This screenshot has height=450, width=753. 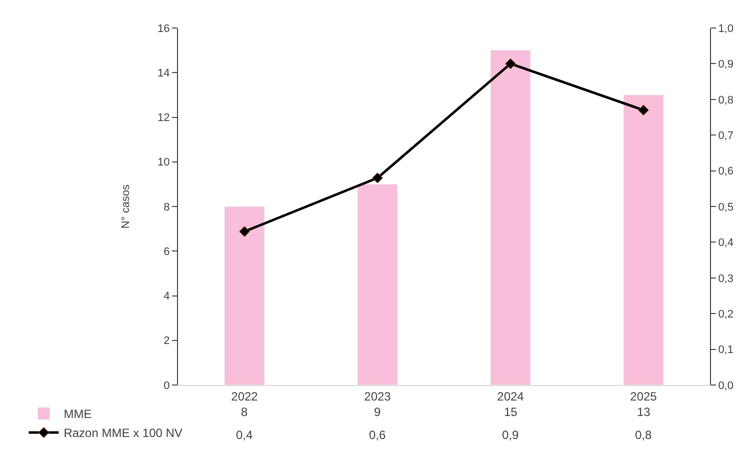 What do you see at coordinates (726, 314) in the screenshot?
I see `y2-tick-label: 0,2` at bounding box center [726, 314].